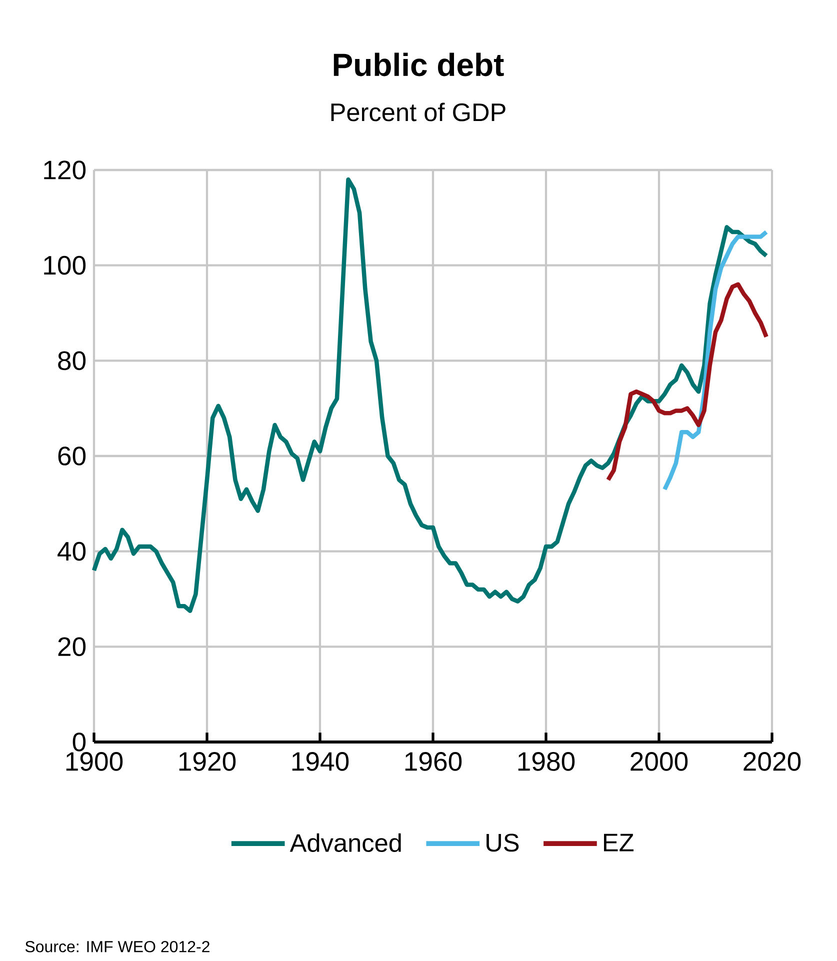 The height and width of the screenshot is (961, 837). What do you see at coordinates (320, 761) in the screenshot?
I see `x-tick-label: 1940` at bounding box center [320, 761].